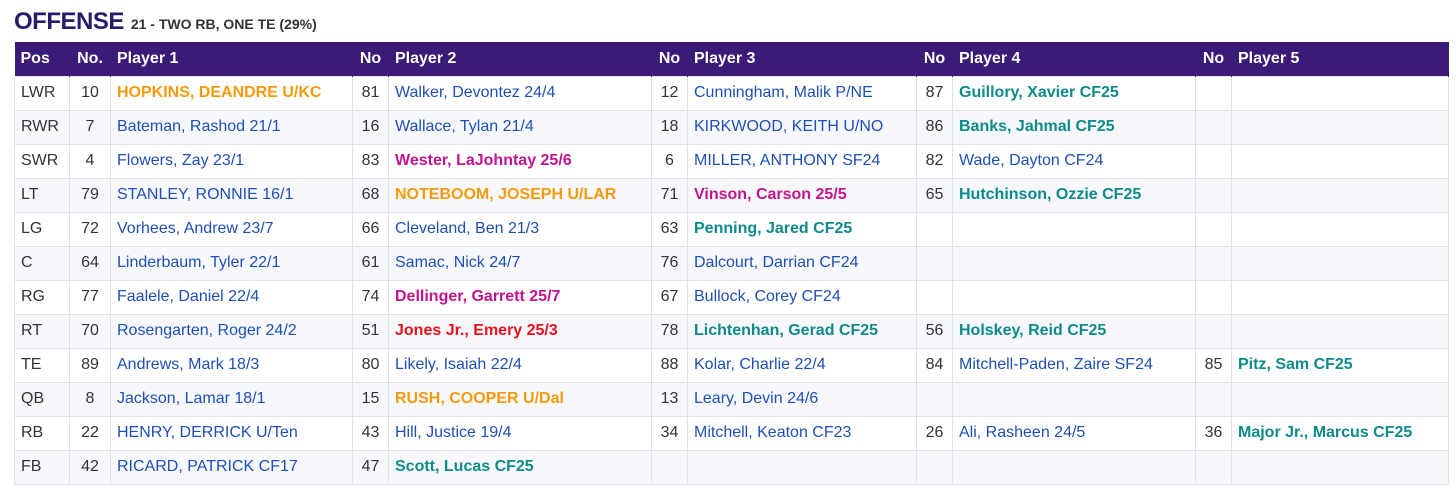  What do you see at coordinates (1340, 433) in the screenshot?
I see `player-name-cell: Major Jr., Marcus CF25` at bounding box center [1340, 433].